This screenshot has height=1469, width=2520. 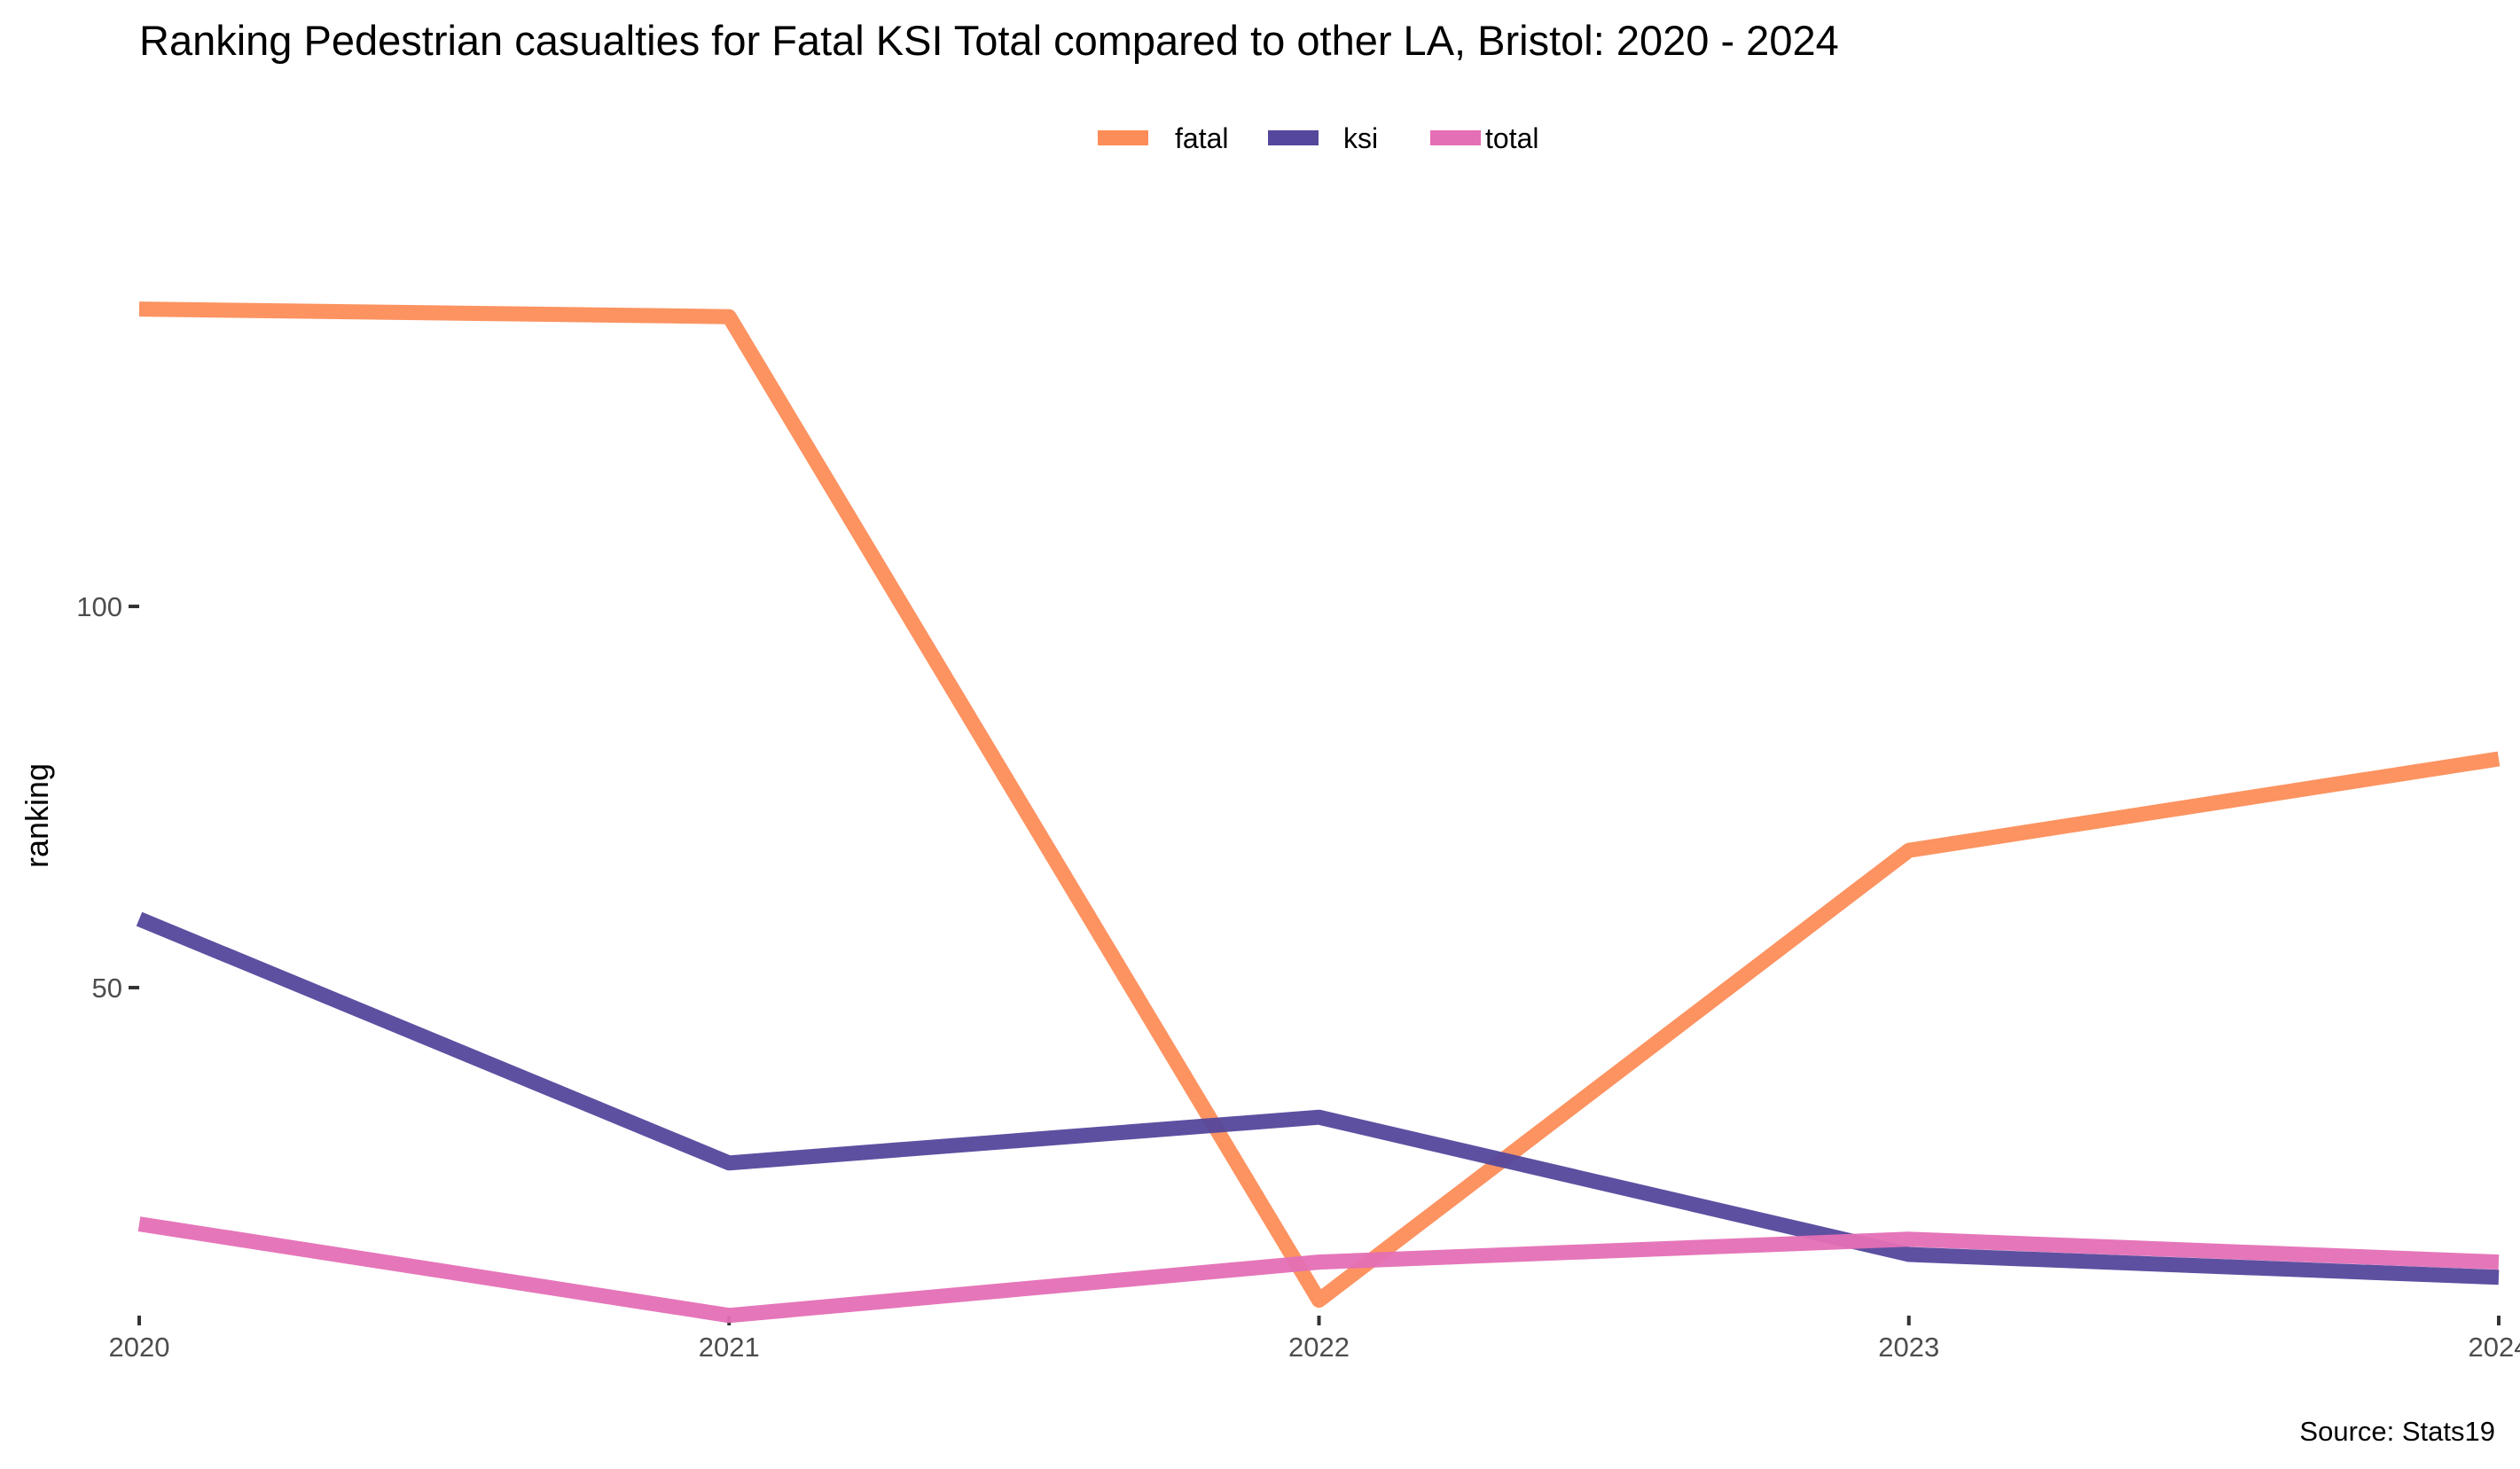 I want to click on x-tick-label: 2023, so click(x=1909, y=1348).